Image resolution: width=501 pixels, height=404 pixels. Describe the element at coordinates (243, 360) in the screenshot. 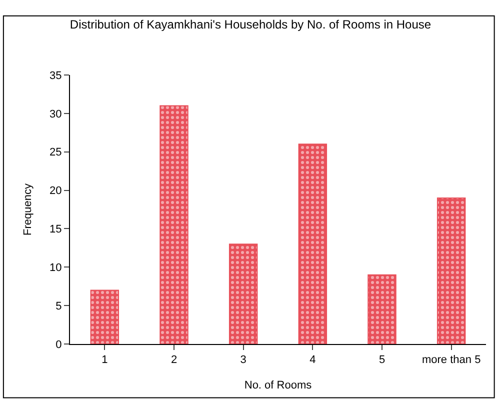

I see `x-tick-label: 3` at that location.